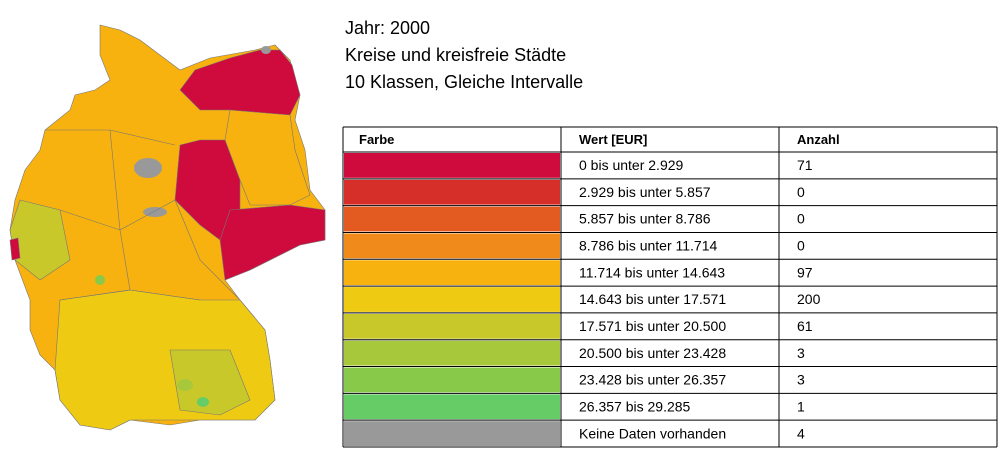  What do you see at coordinates (652, 272) in the screenshot?
I see `range-label: 11.714 bis unter 14.643` at bounding box center [652, 272].